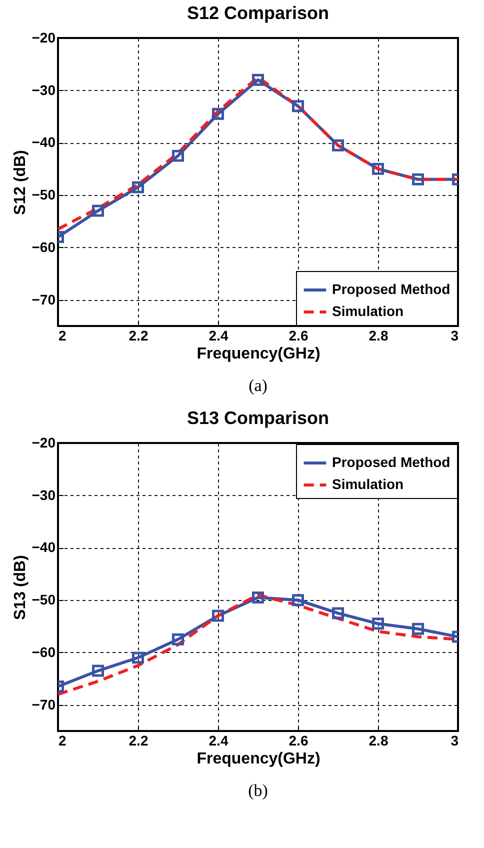  Describe the element at coordinates (20, 587) in the screenshot. I see `y-axis-title: S13 (dB)` at that location.